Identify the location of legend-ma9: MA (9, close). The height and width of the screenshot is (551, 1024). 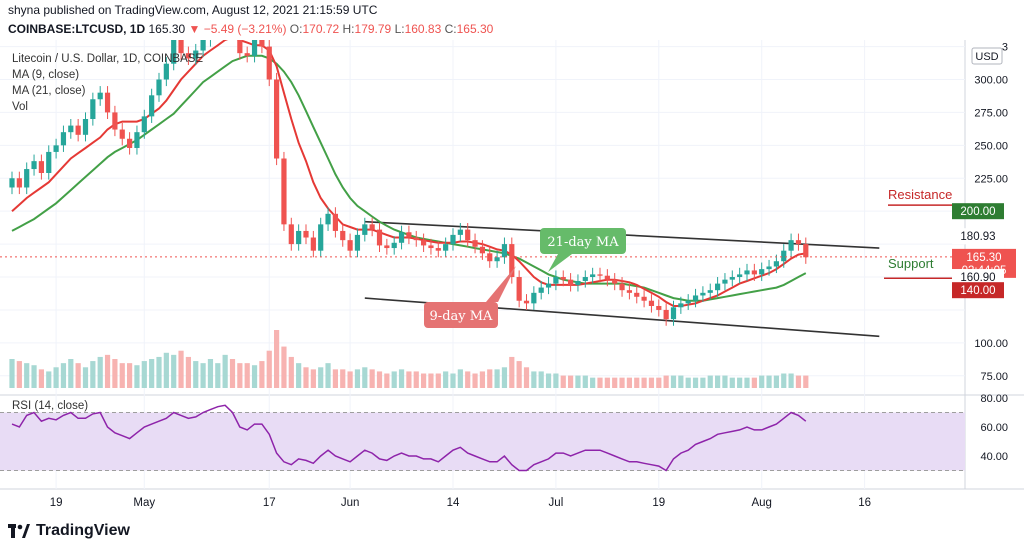
(46, 75).